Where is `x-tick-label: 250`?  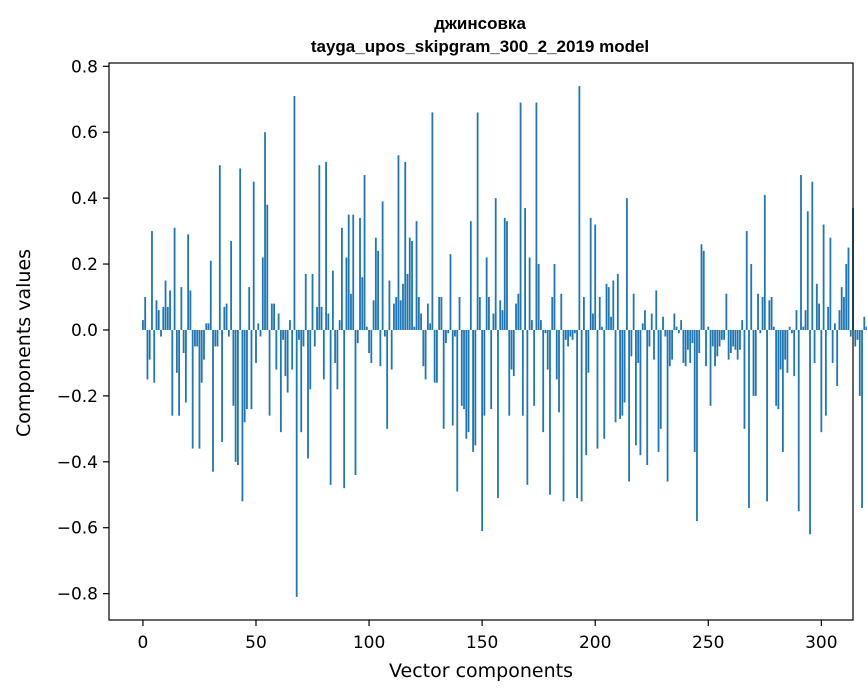 x-tick-label: 250 is located at coordinates (708, 643).